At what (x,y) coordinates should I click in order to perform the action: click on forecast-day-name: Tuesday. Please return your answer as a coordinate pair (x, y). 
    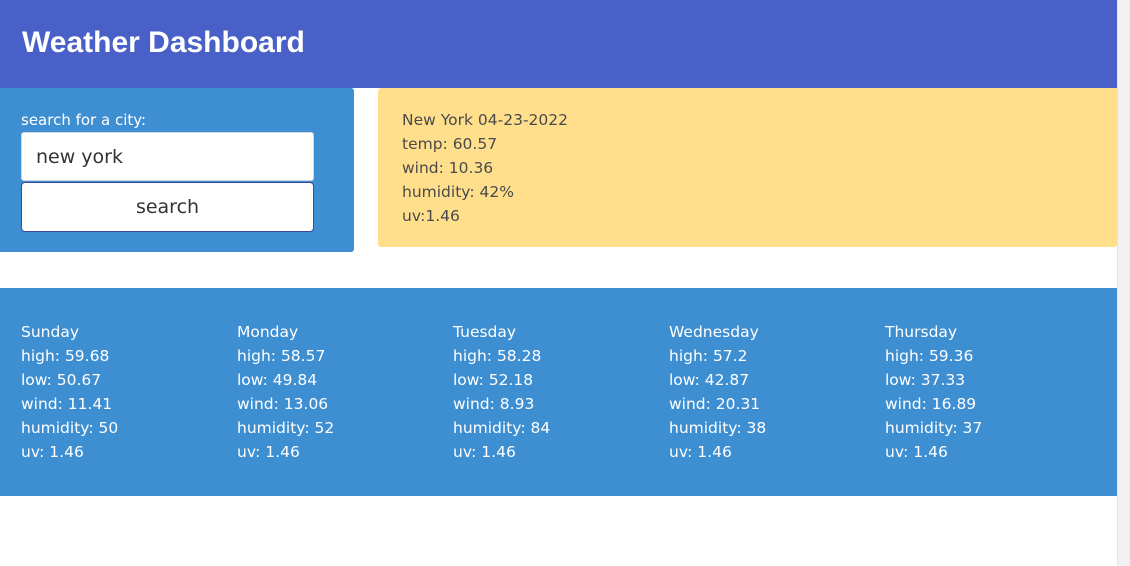
    Looking at the image, I should click on (485, 332).